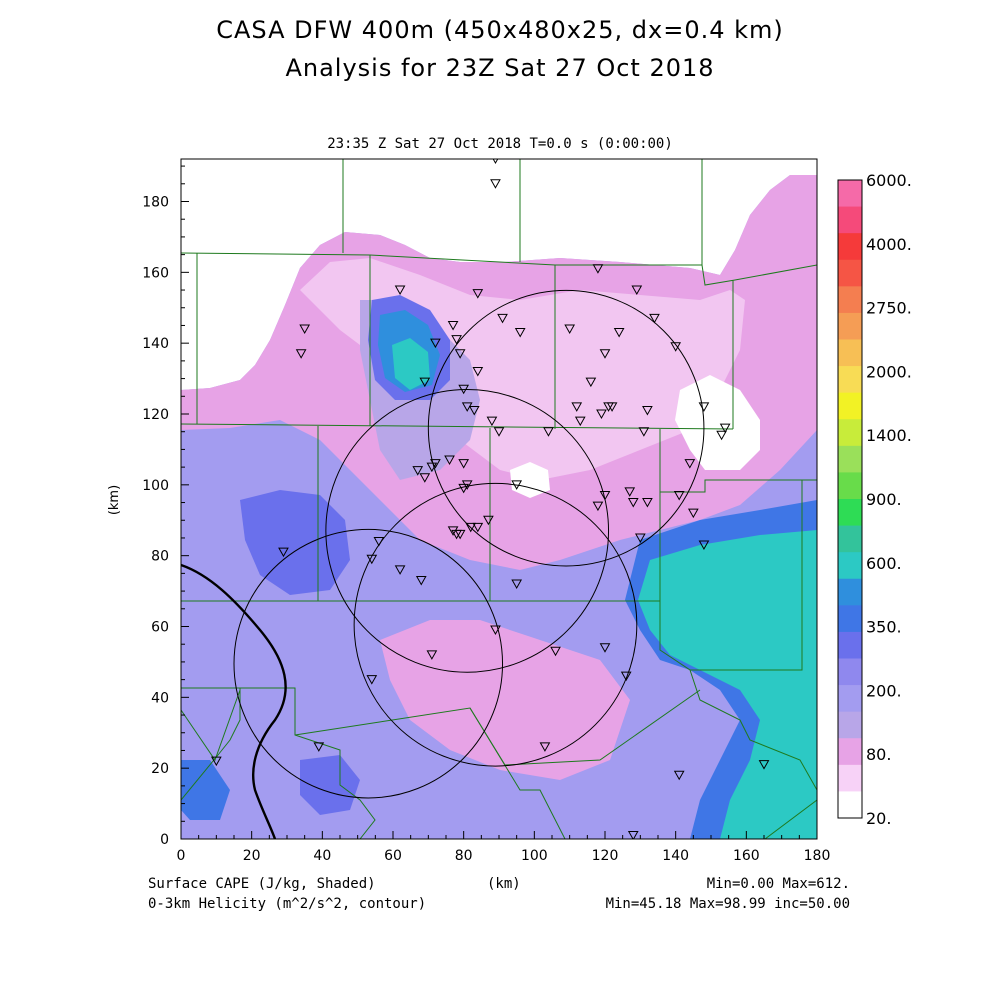  Describe the element at coordinates (727, 684) in the screenshot. I see `cape-teal-southeast` at that location.